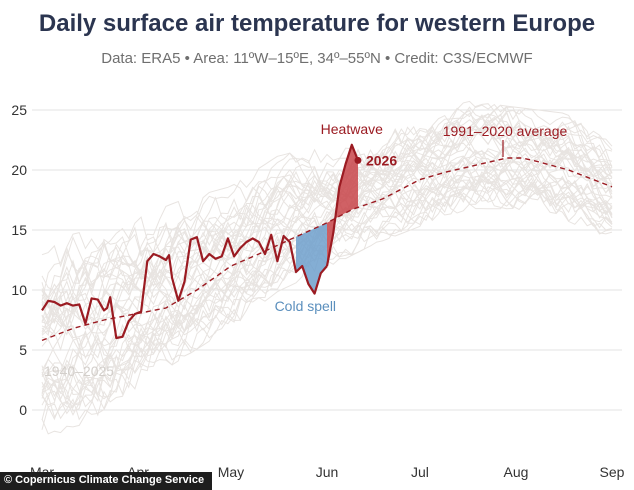  I want to click on credit-footer: © Copernicus Climate Change Service, so click(106, 481).